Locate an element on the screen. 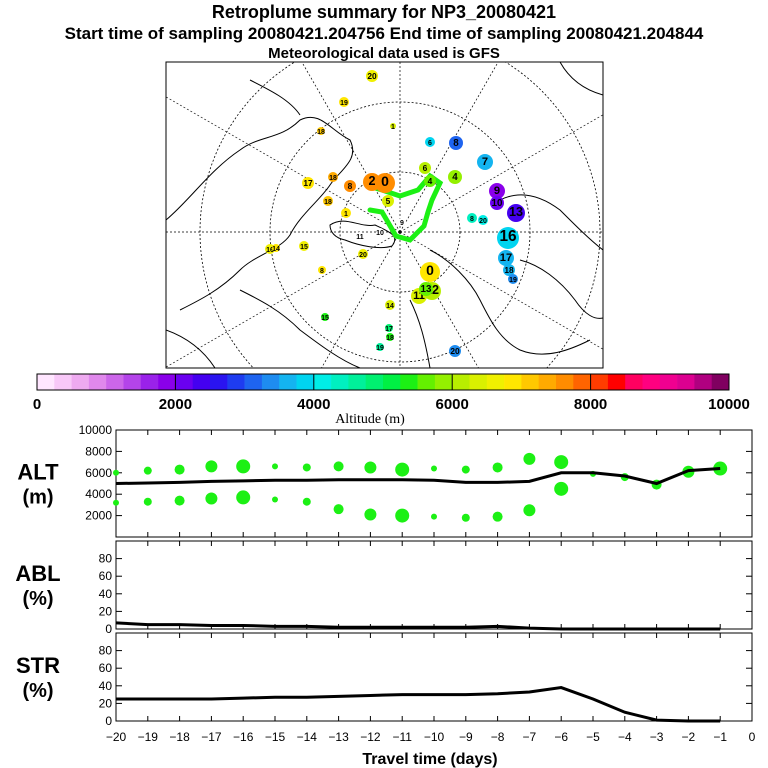 The width and height of the screenshot is (768, 768). meridian-line is located at coordinates (361, 299).